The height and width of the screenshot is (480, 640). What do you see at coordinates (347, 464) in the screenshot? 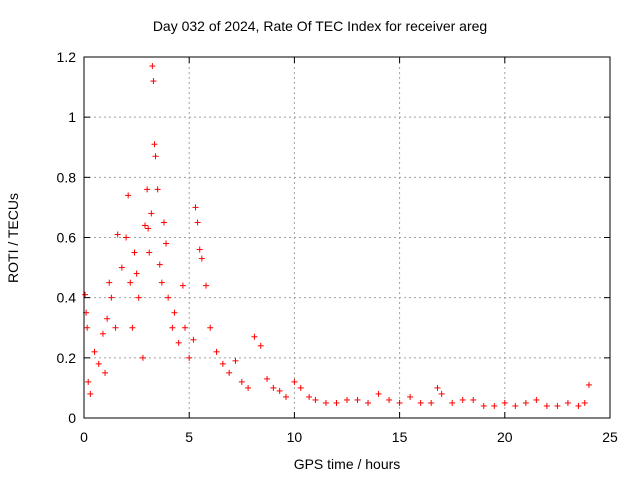
I see `x-axis-label: GPS time / hours` at bounding box center [347, 464].